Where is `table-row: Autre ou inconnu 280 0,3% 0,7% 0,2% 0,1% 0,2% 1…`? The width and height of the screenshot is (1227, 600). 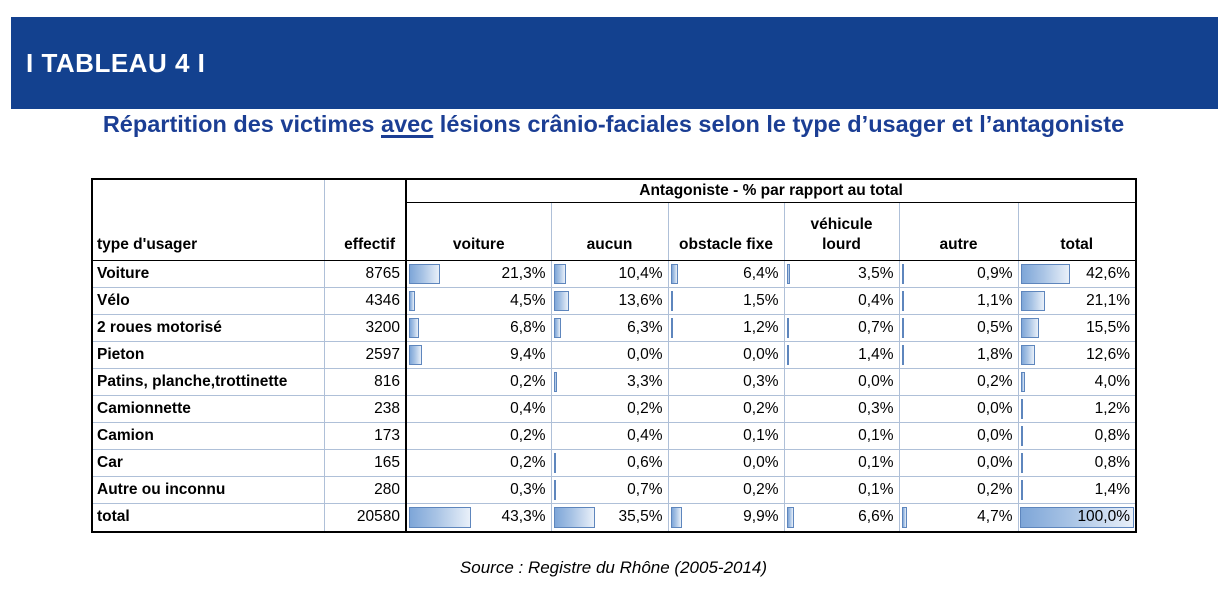
table-row: Autre ou inconnu 280 0,3% 0,7% 0,2% 0,1% 0,2% 1… is located at coordinates (614, 490).